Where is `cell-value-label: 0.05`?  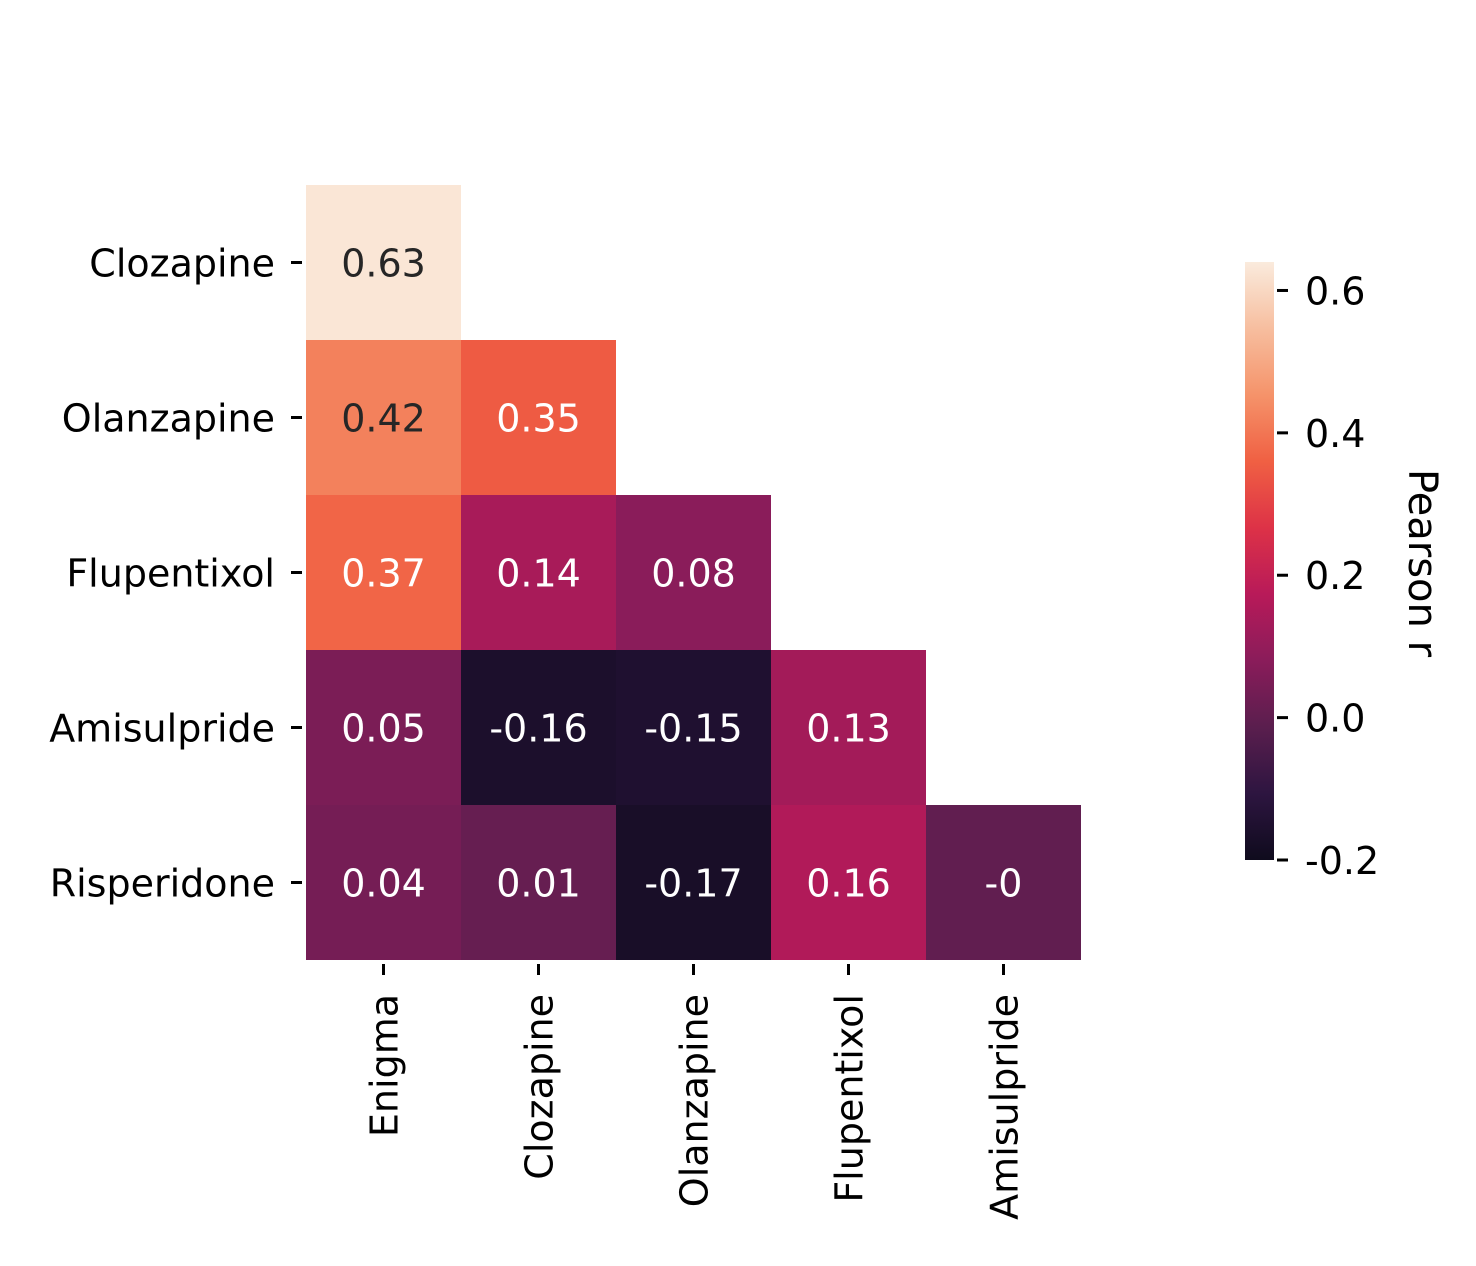 cell-value-label: 0.05 is located at coordinates (383, 729).